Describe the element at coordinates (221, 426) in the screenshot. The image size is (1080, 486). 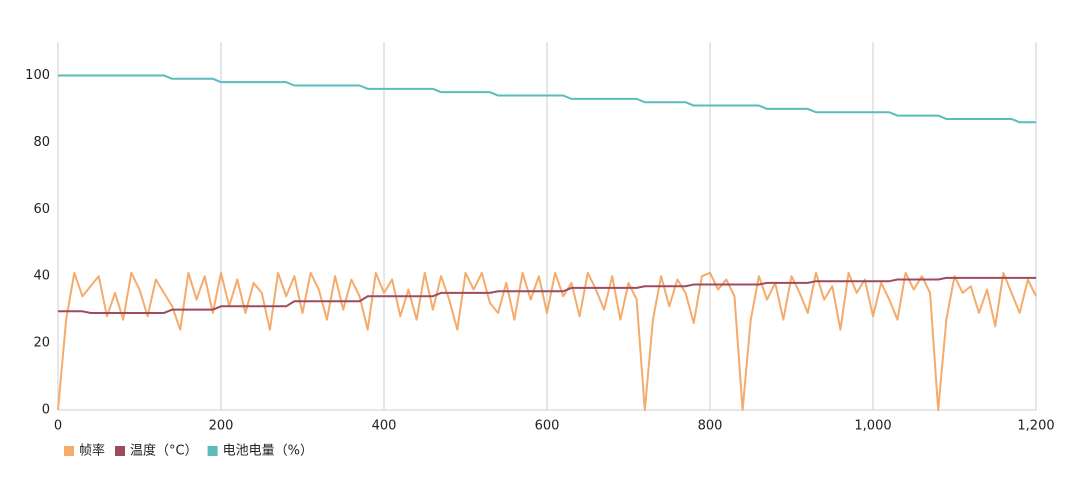
I see `x-tick-label: 200` at that location.